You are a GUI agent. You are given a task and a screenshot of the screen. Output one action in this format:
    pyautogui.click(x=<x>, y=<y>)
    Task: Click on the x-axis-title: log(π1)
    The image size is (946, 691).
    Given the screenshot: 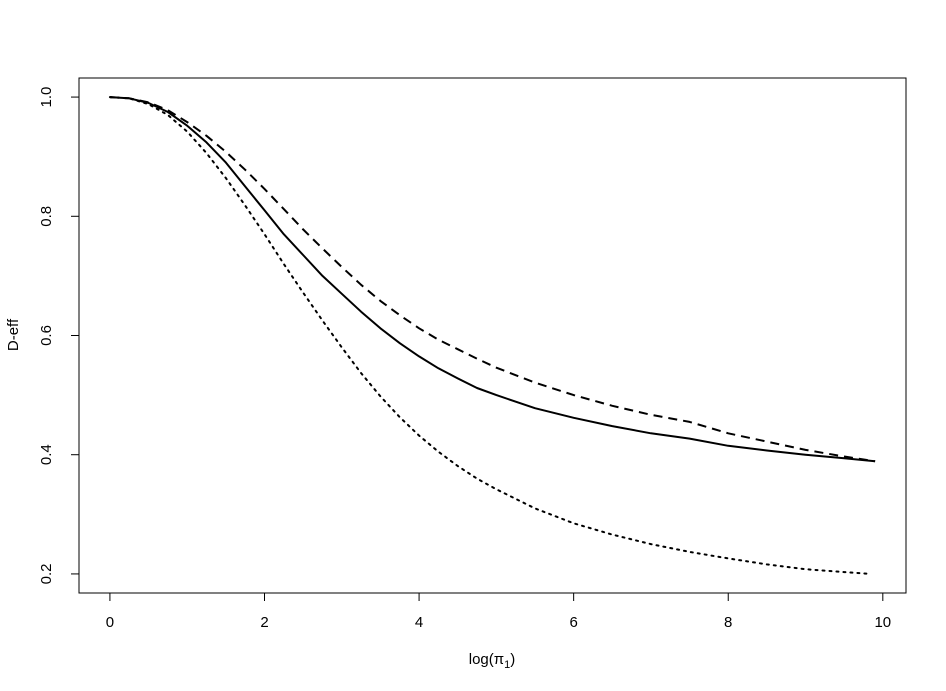 What is the action you would take?
    pyautogui.click(x=492, y=661)
    